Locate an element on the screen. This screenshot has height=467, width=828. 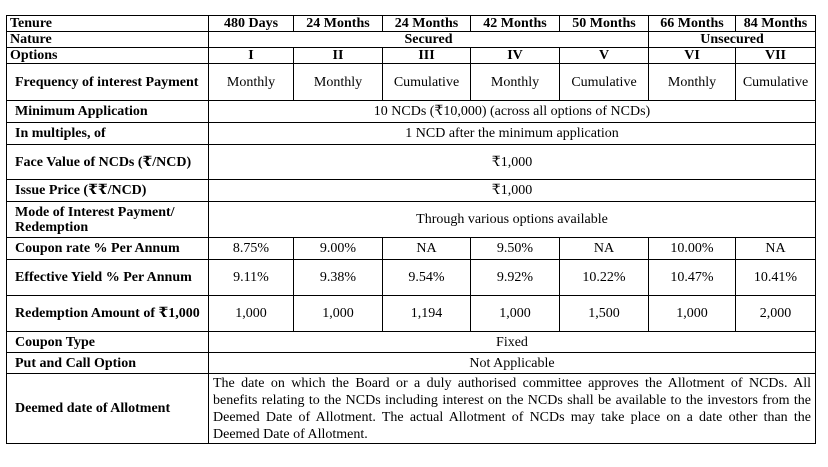
option-cell: IV is located at coordinates (515, 55).